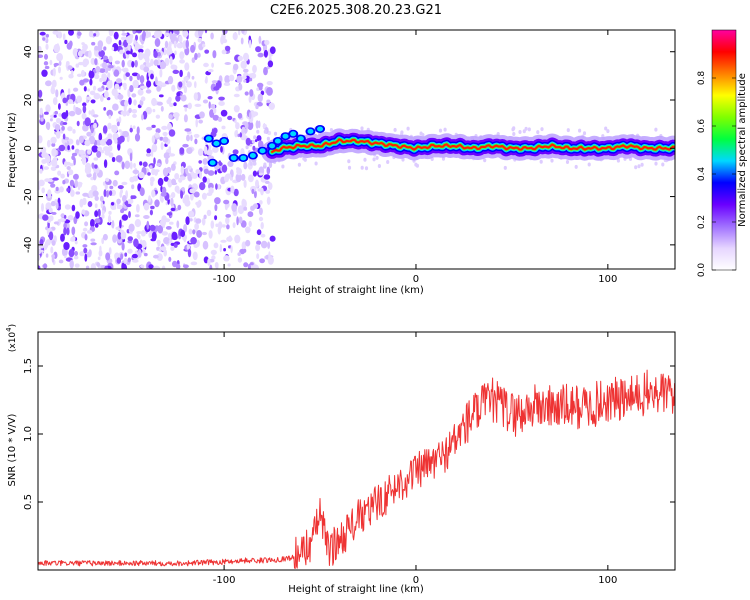 The width and height of the screenshot is (750, 600). I want to click on top-x-tick-label: -100, so click(224, 279).